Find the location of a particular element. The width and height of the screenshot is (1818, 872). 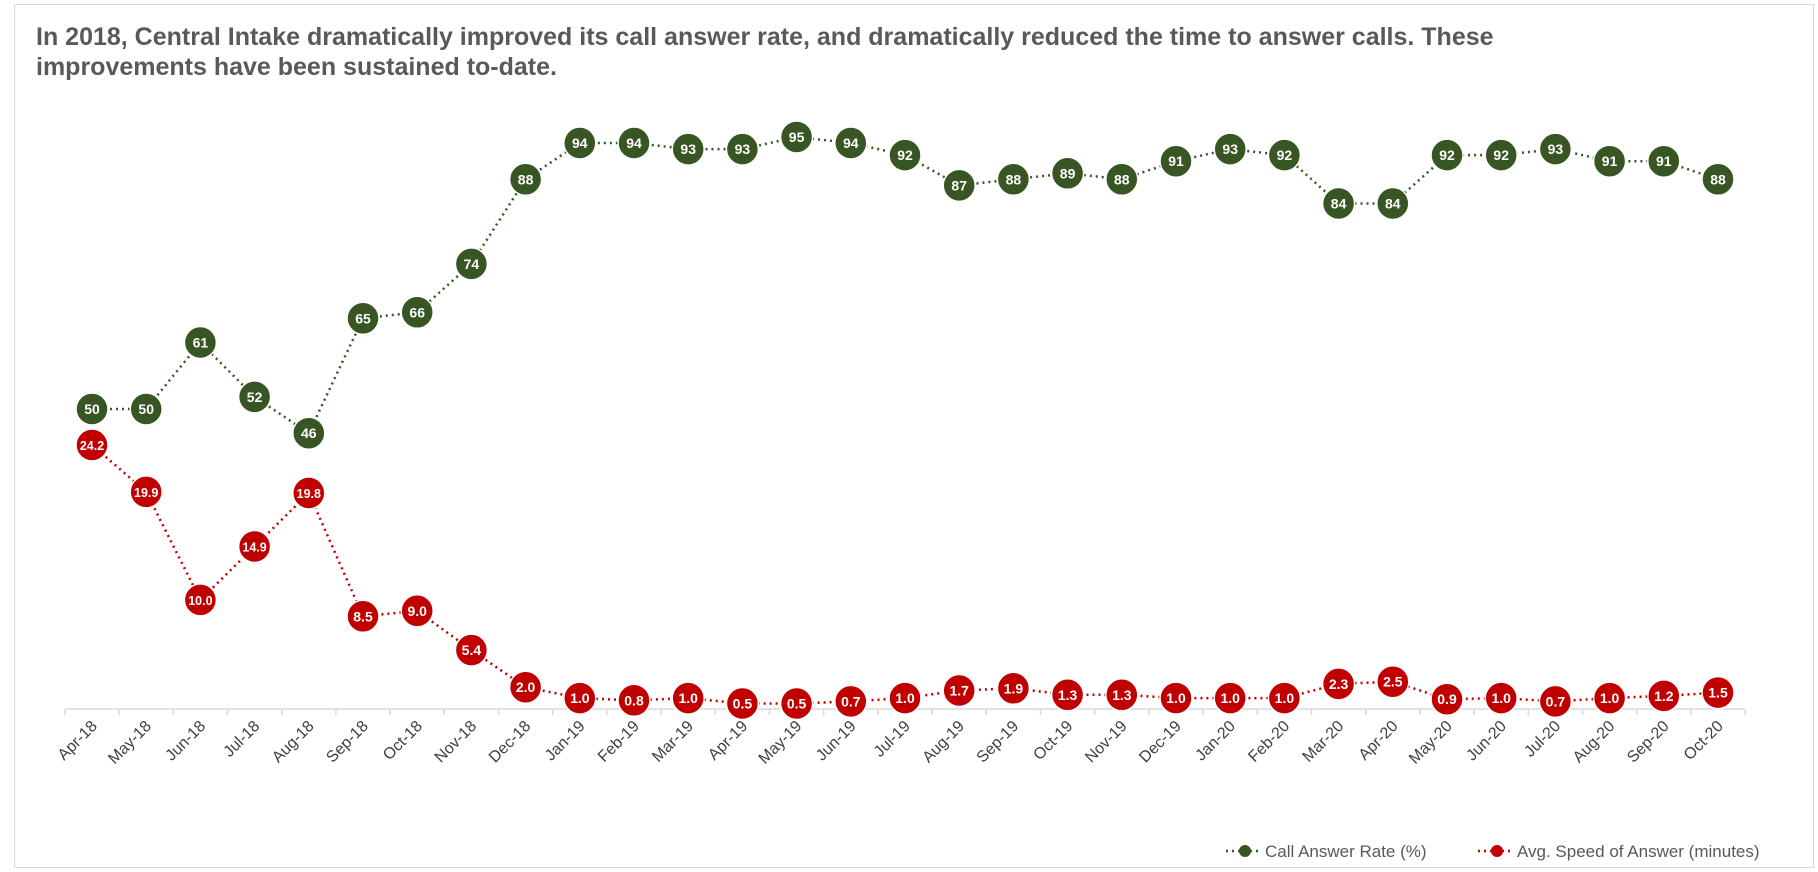

data-label: 9.0 is located at coordinates (417, 611).